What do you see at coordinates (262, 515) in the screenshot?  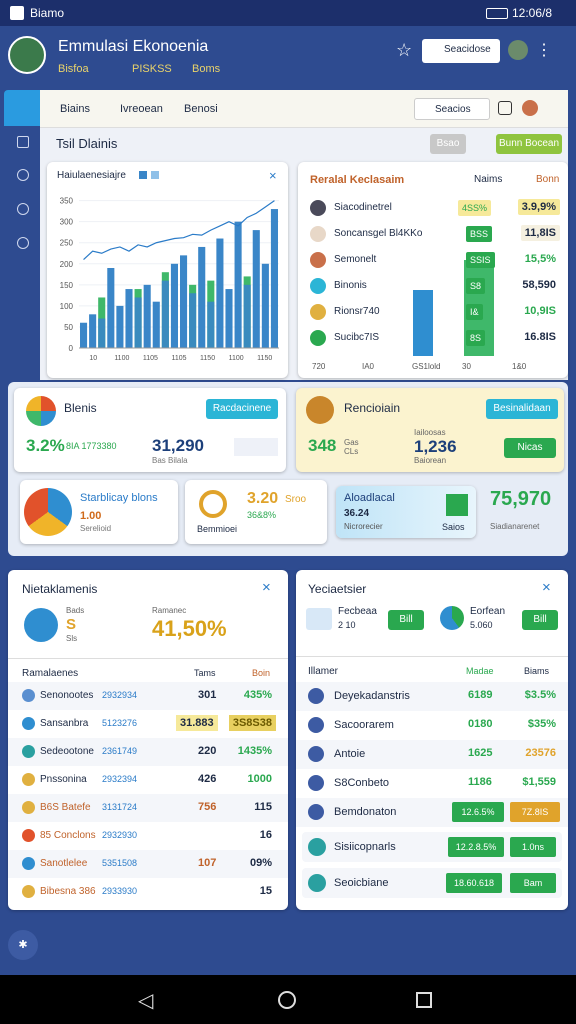 I see `kpi-sub: 36&8%` at bounding box center [262, 515].